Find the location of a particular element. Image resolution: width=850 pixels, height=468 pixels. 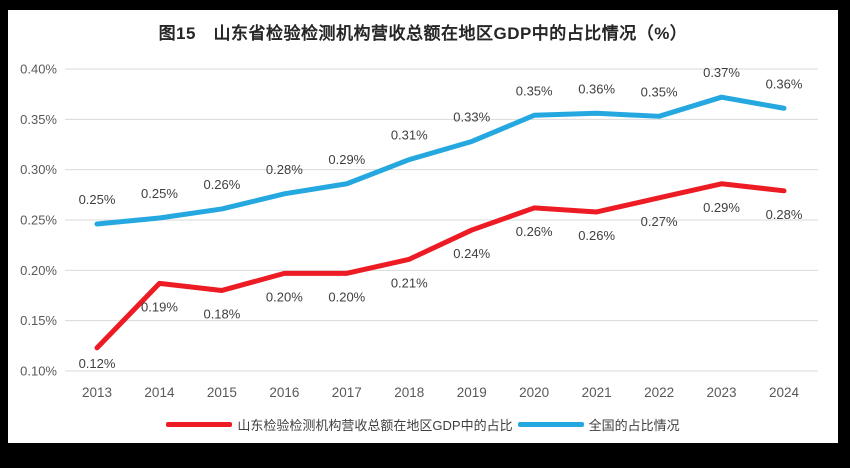

data-label-shandong-2022: 0.27% is located at coordinates (659, 221).